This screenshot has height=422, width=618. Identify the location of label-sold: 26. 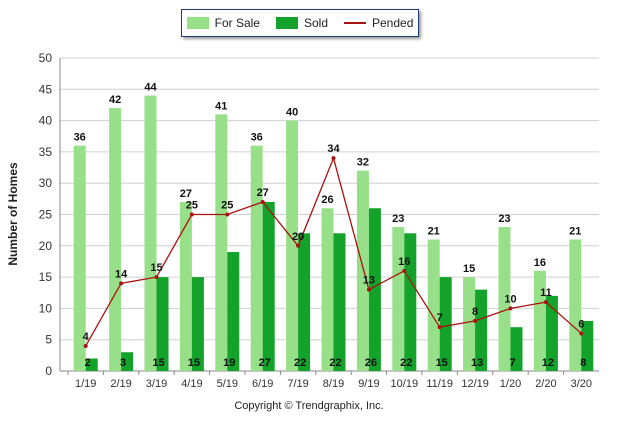
(371, 363).